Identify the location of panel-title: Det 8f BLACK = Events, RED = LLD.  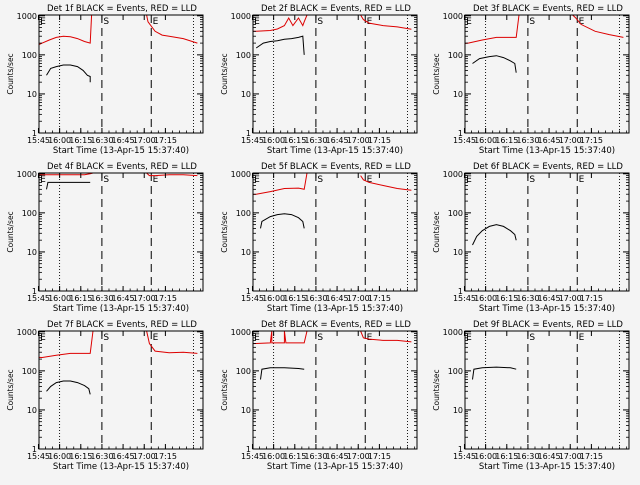
(336, 325).